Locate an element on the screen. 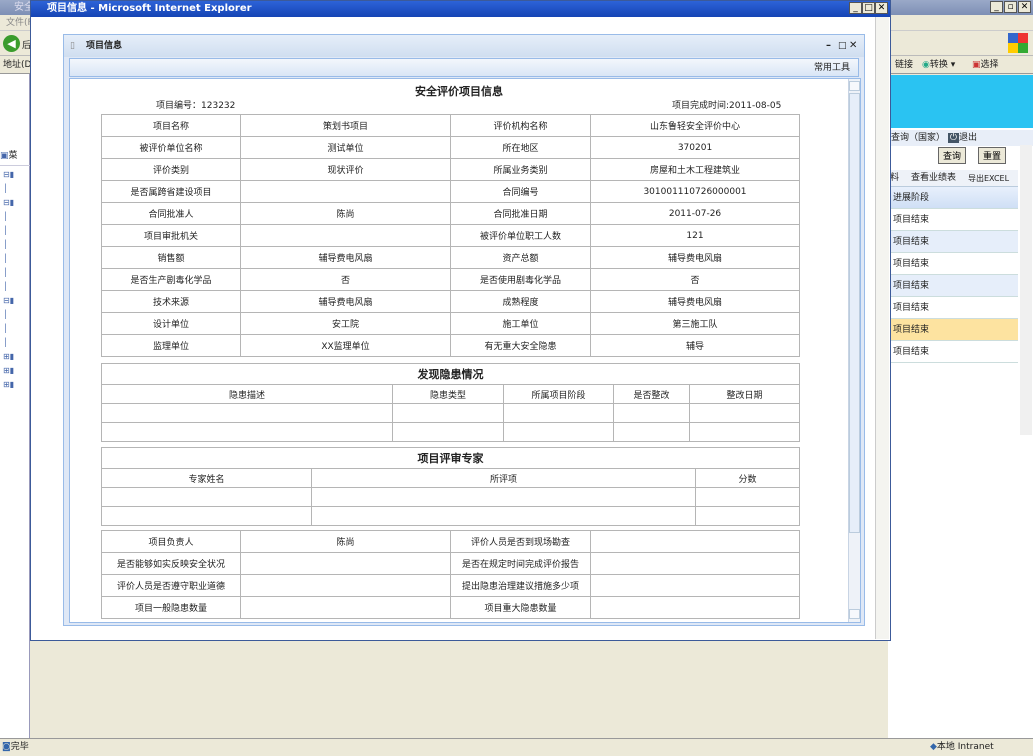  popup-minimize-button: _ is located at coordinates (855, 8).